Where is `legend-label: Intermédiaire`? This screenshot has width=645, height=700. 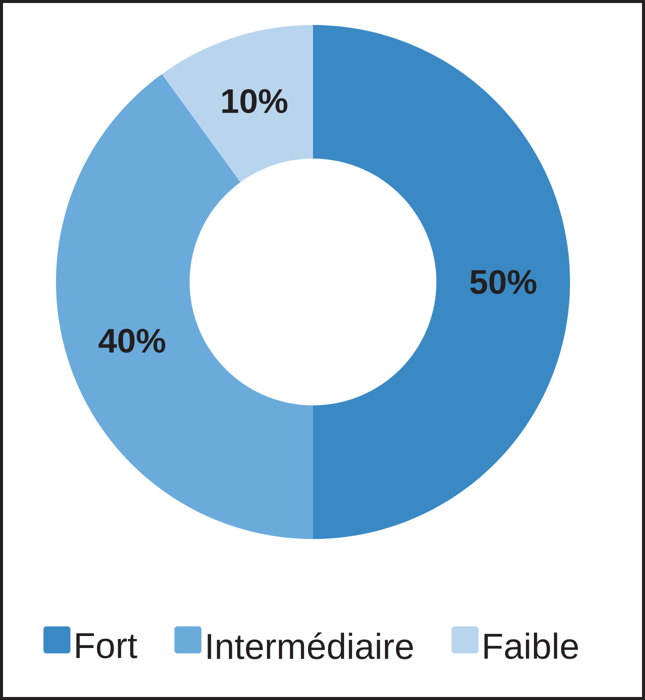 legend-label: Intermédiaire is located at coordinates (310, 646).